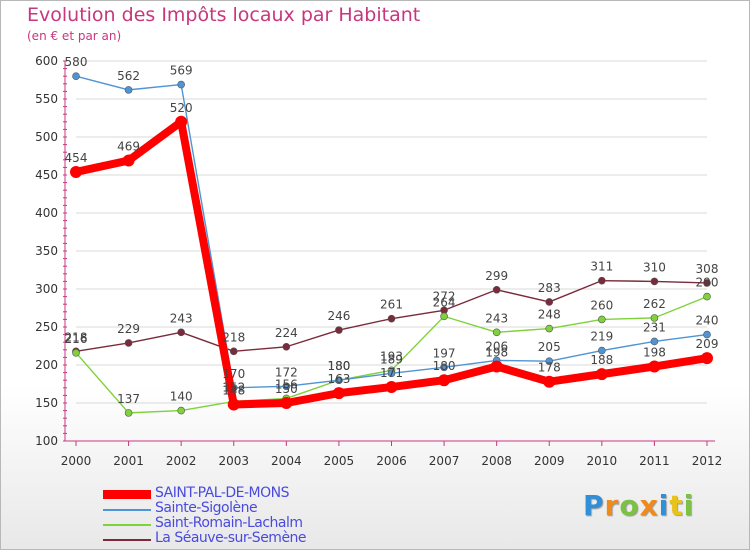  What do you see at coordinates (46, 403) in the screenshot?
I see `y-tick-label: 150` at bounding box center [46, 403].